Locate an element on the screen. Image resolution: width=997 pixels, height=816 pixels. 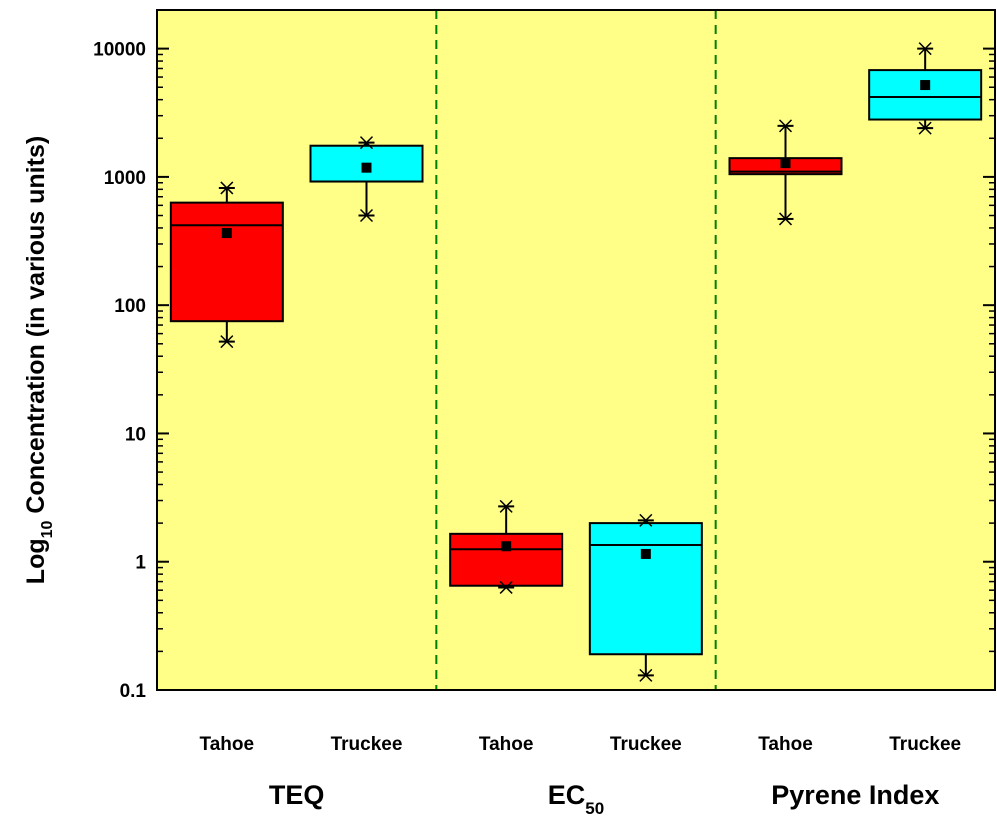
group-label-text: TEQ is located at coordinates (297, 795).